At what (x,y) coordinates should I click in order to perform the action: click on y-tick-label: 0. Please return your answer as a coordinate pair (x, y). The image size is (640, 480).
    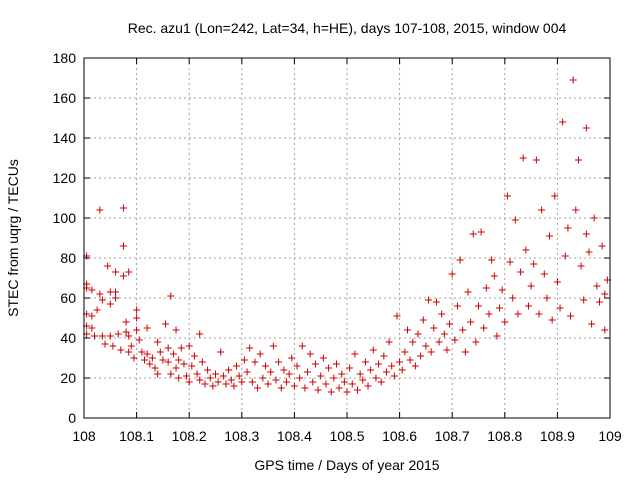
    Looking at the image, I should click on (72, 418).